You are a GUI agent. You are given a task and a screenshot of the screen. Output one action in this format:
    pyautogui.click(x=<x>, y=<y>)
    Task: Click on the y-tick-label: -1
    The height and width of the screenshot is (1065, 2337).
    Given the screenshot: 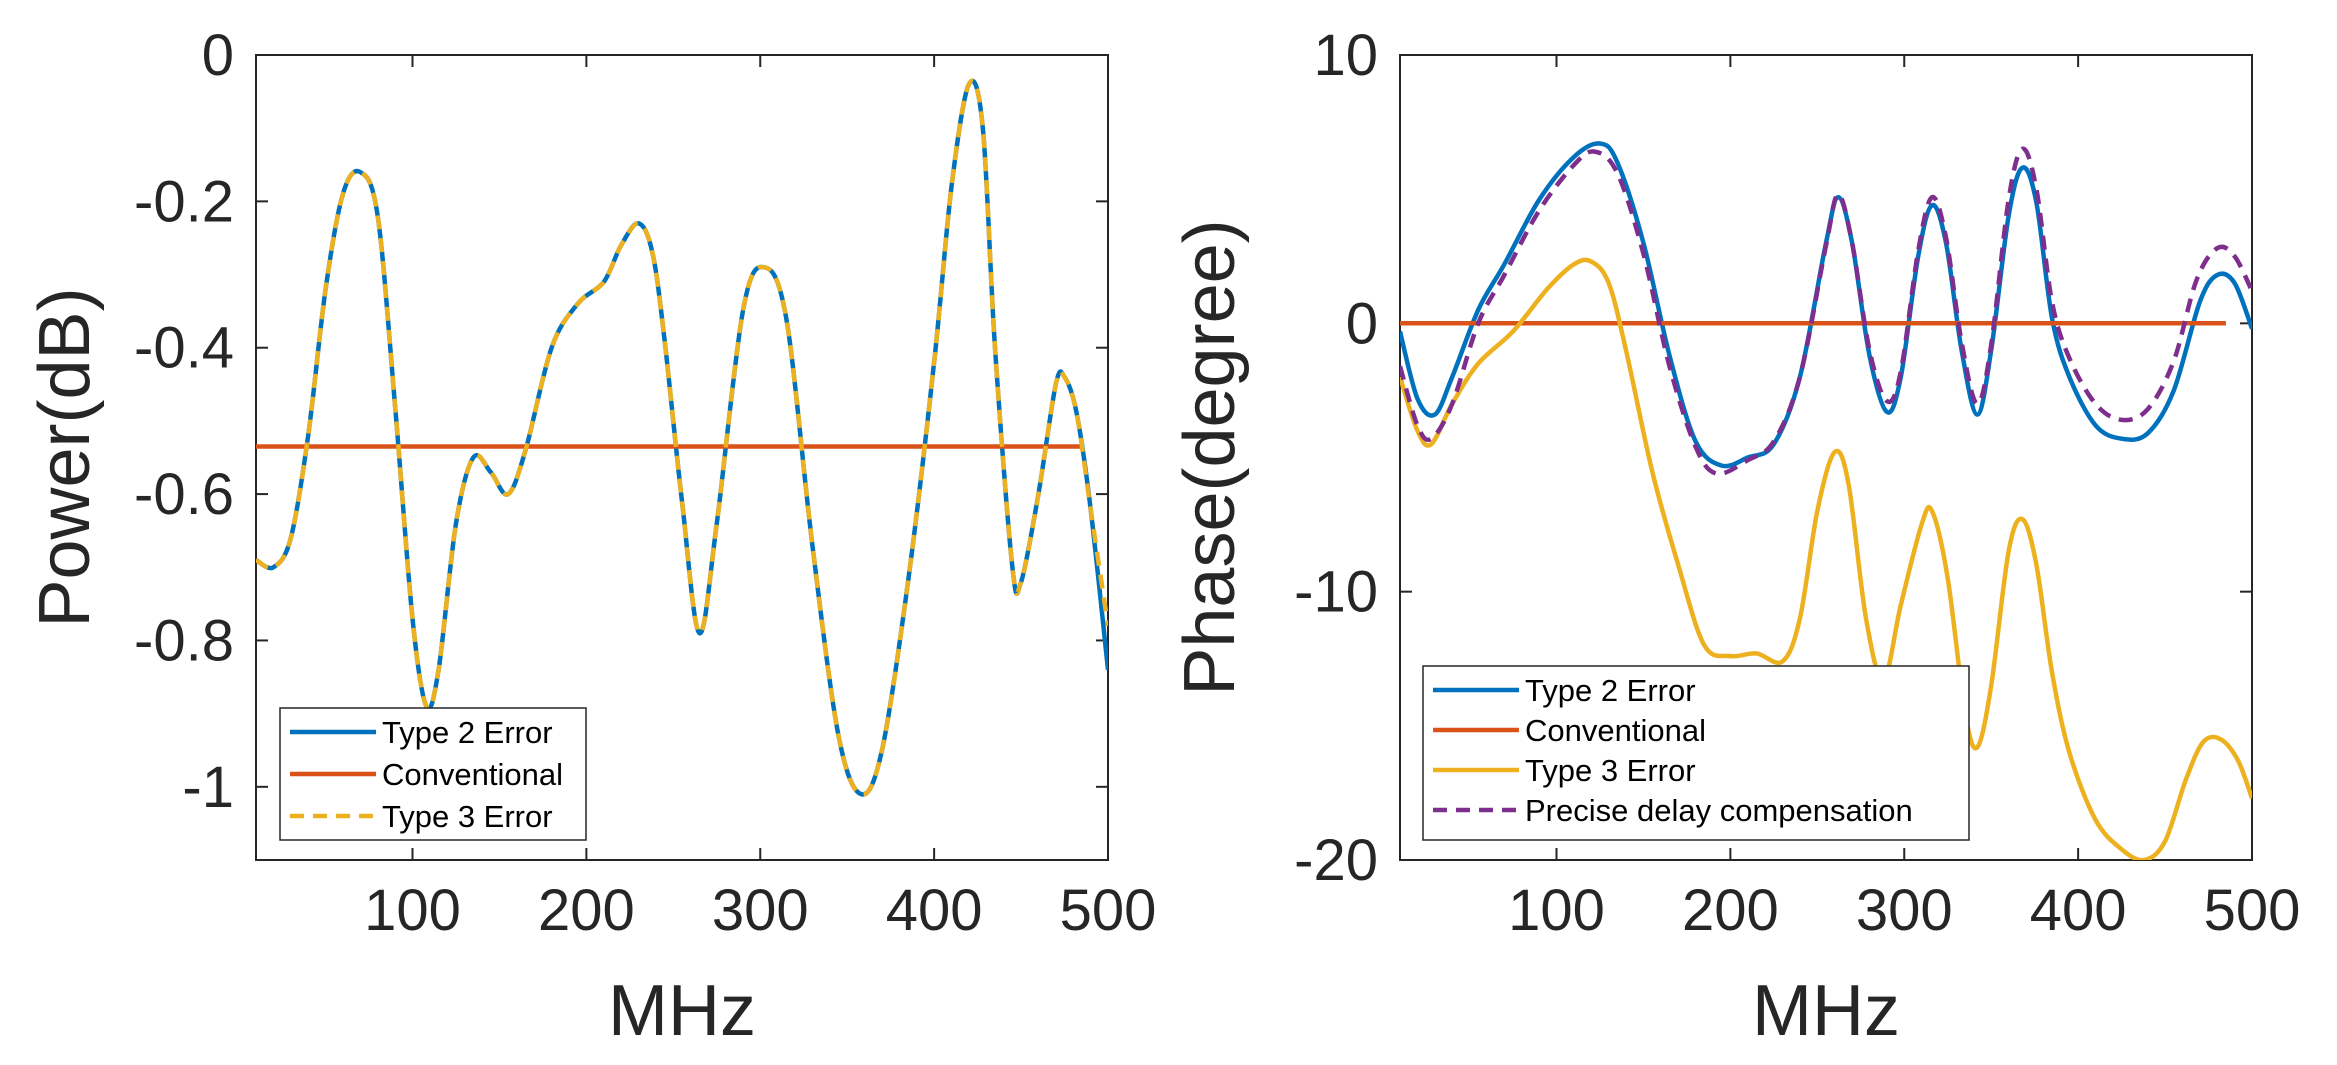 What is the action you would take?
    pyautogui.click(x=208, y=787)
    